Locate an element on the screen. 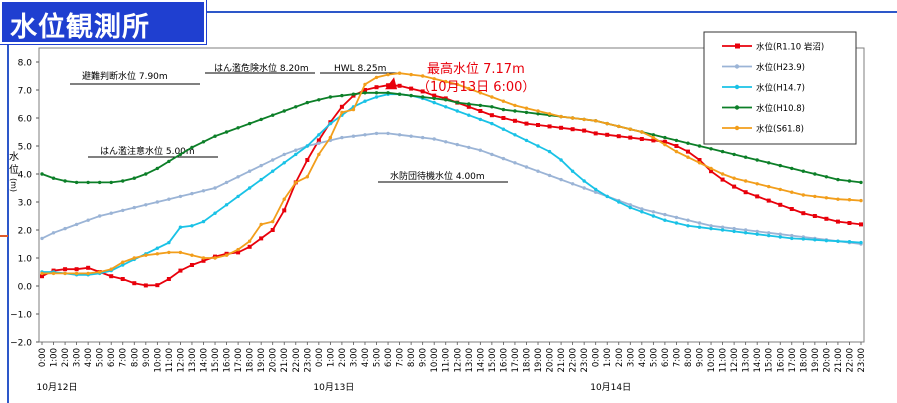 This screenshot has height=403, width=897. legend-label: 水位(R1.10 岩沼) is located at coordinates (790, 47).